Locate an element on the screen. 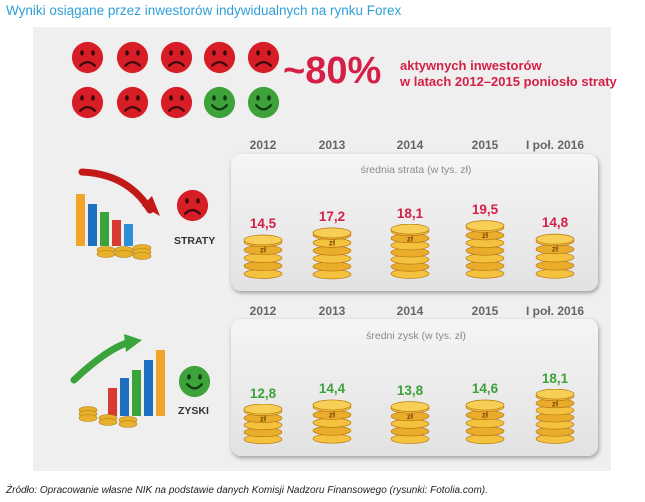  gain-year-label: 2015 is located at coordinates (485, 311).